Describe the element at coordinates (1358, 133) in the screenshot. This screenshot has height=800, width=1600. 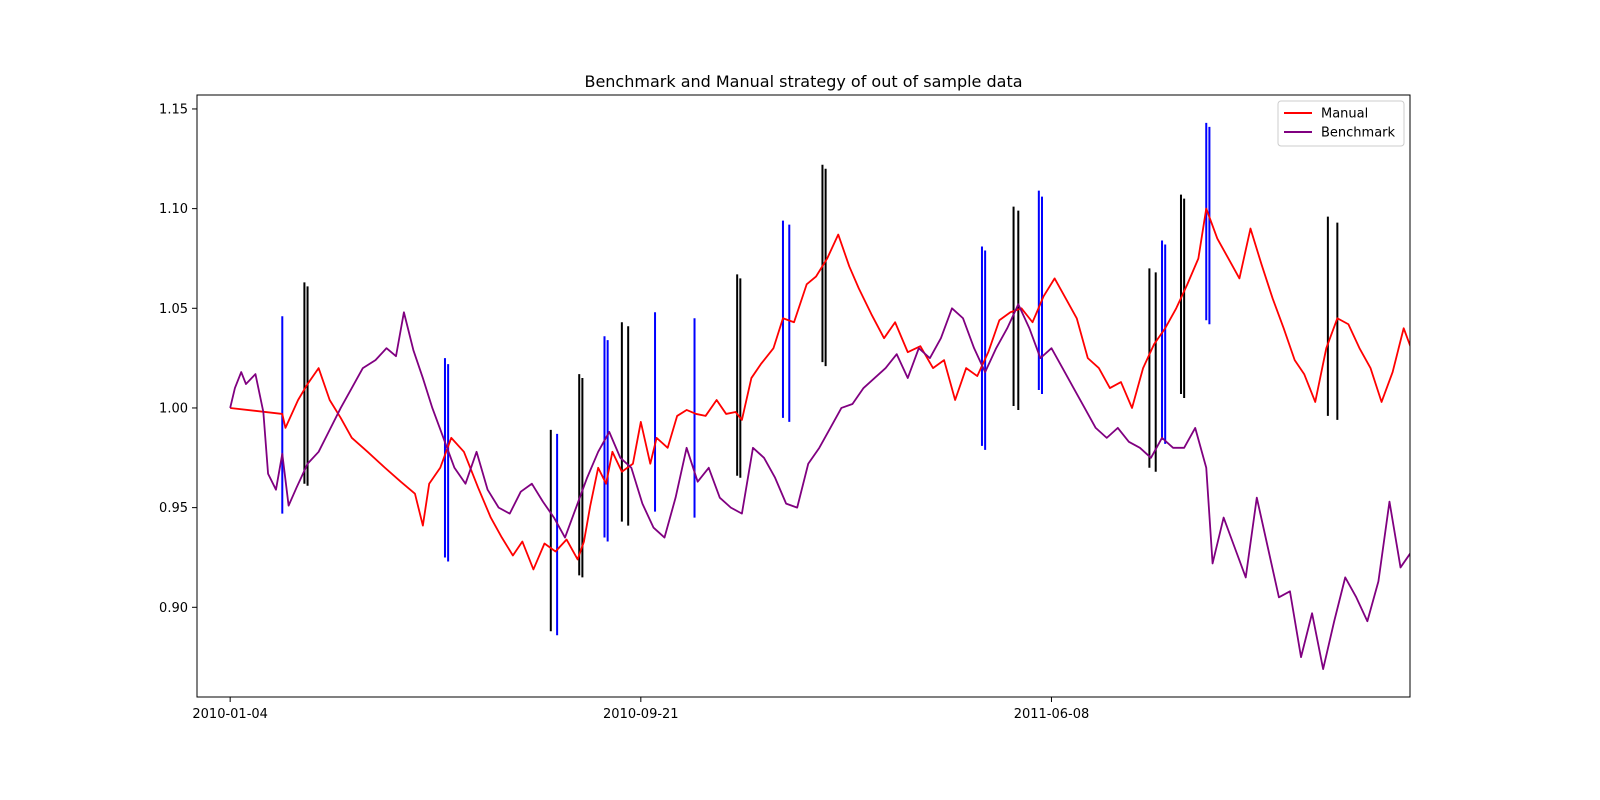
I see `legend-label-benchmark: Benchmark` at that location.